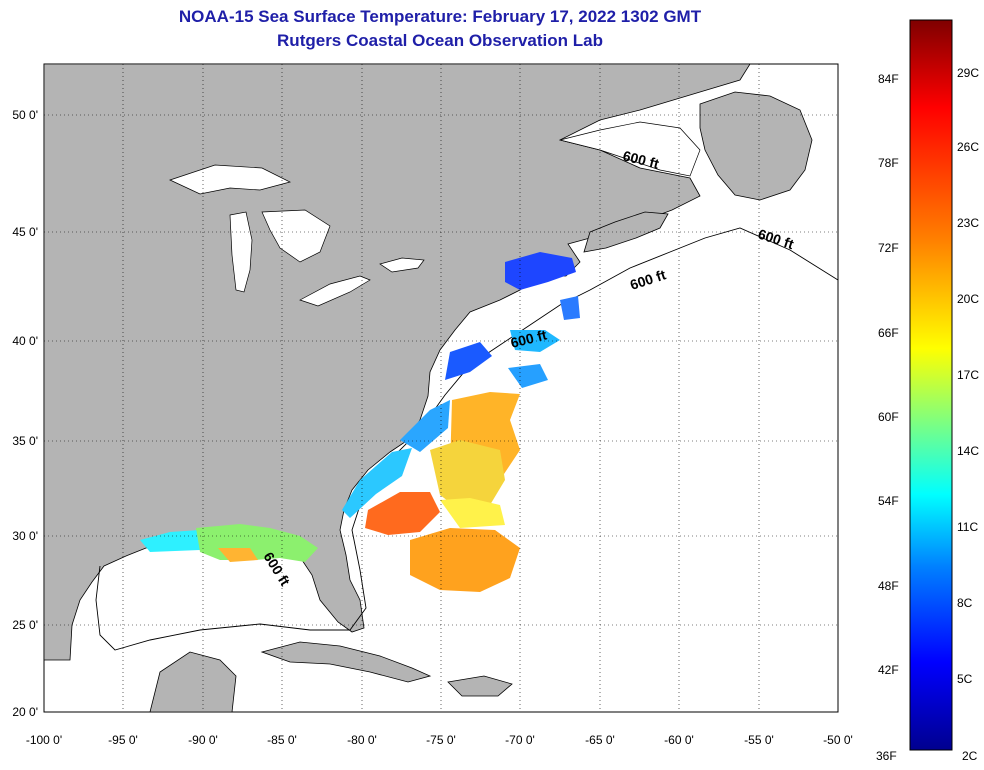 The height and width of the screenshot is (770, 984). Describe the element at coordinates (759, 740) in the screenshot. I see `lon-label: -55 0'` at that location.